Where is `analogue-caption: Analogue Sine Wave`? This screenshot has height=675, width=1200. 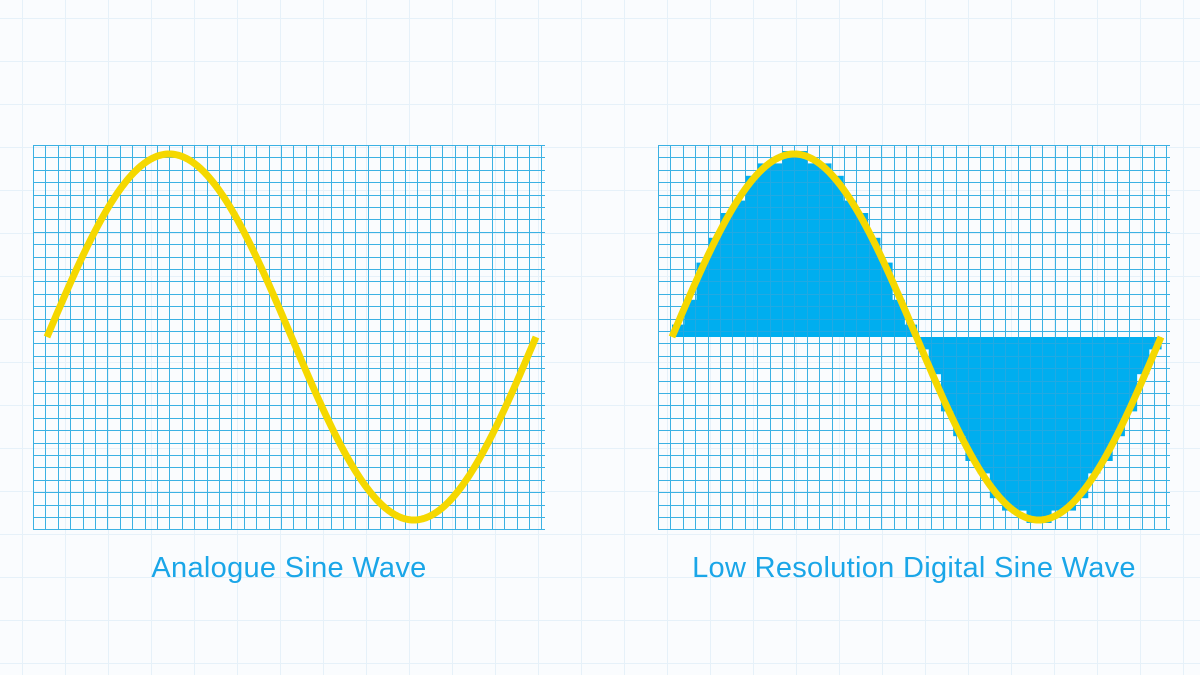
analogue-caption: Analogue Sine Wave is located at coordinates (289, 568).